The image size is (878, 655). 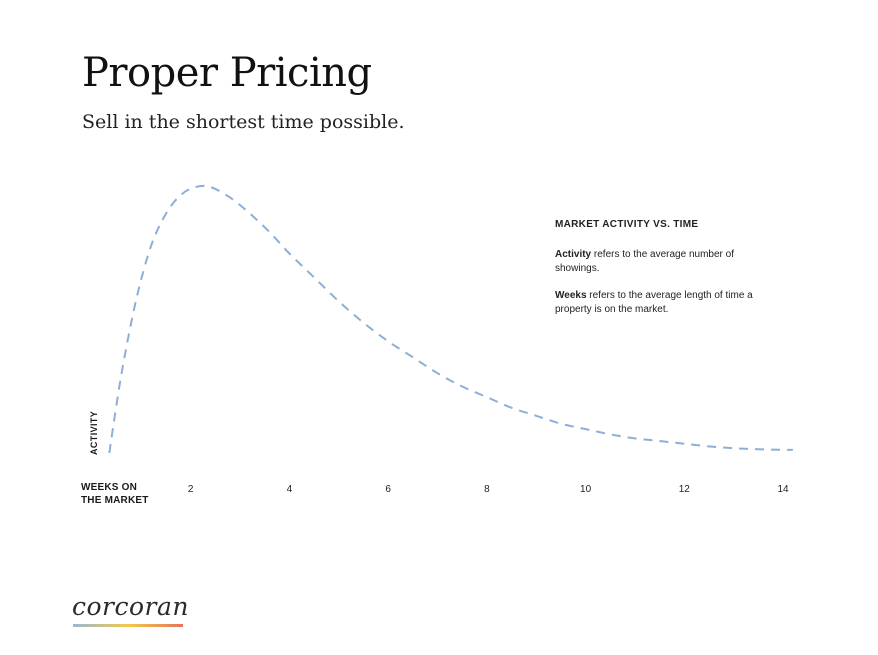 I want to click on logo-gradient-bar, so click(x=128, y=625).